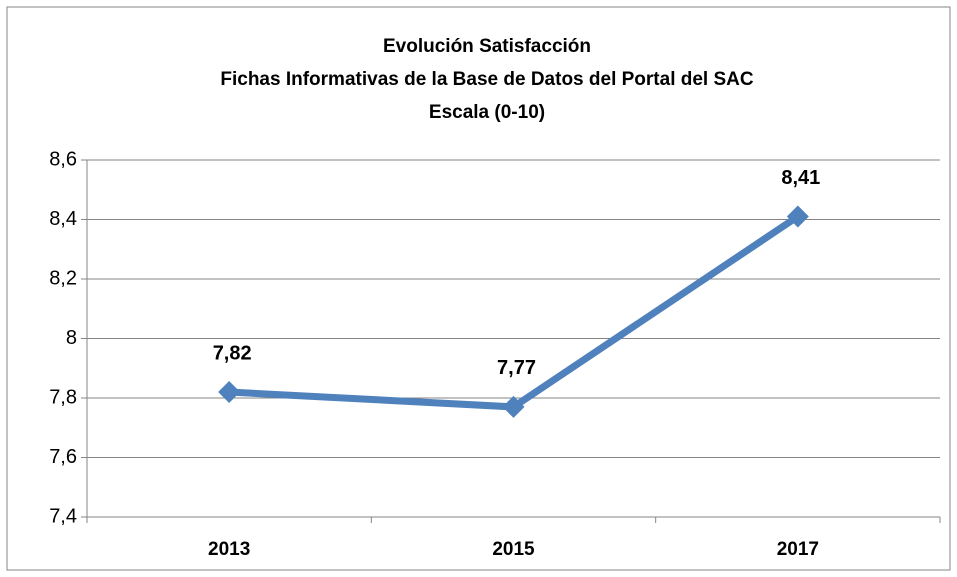 The width and height of the screenshot is (957, 577). Describe the element at coordinates (232, 353) in the screenshot. I see `data-label: 7,82` at that location.